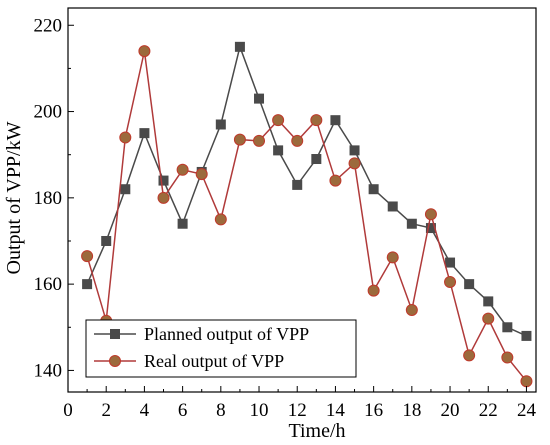 This screenshot has height=445, width=550. What do you see at coordinates (214, 361) in the screenshot?
I see `legend-label-real: Real output of VPP` at bounding box center [214, 361].